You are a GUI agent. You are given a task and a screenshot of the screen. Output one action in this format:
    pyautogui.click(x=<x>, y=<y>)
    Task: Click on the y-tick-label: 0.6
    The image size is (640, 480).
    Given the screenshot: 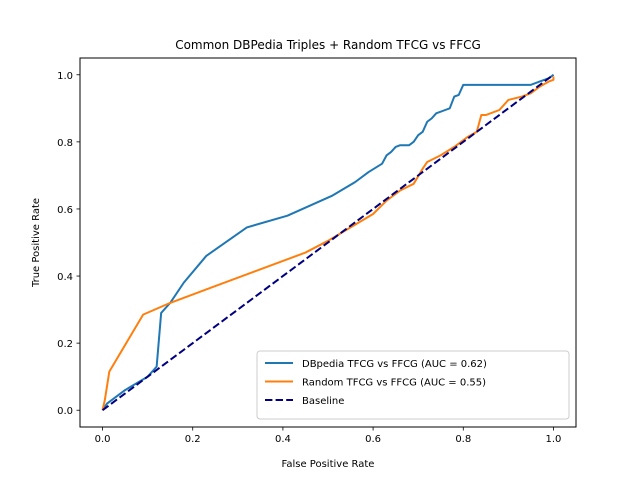 What is the action you would take?
    pyautogui.click(x=65, y=210)
    